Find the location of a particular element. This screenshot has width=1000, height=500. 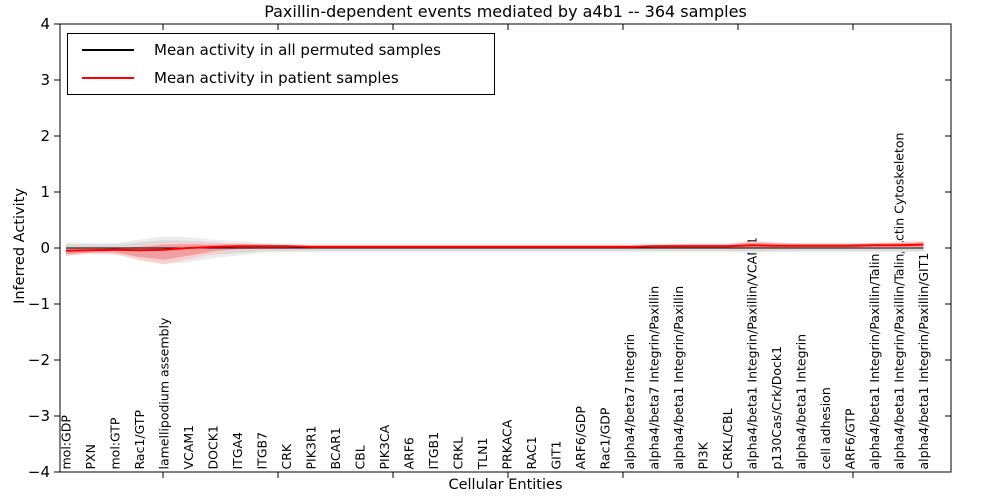

legend-label: Mean activity in patient samples is located at coordinates (276, 78).